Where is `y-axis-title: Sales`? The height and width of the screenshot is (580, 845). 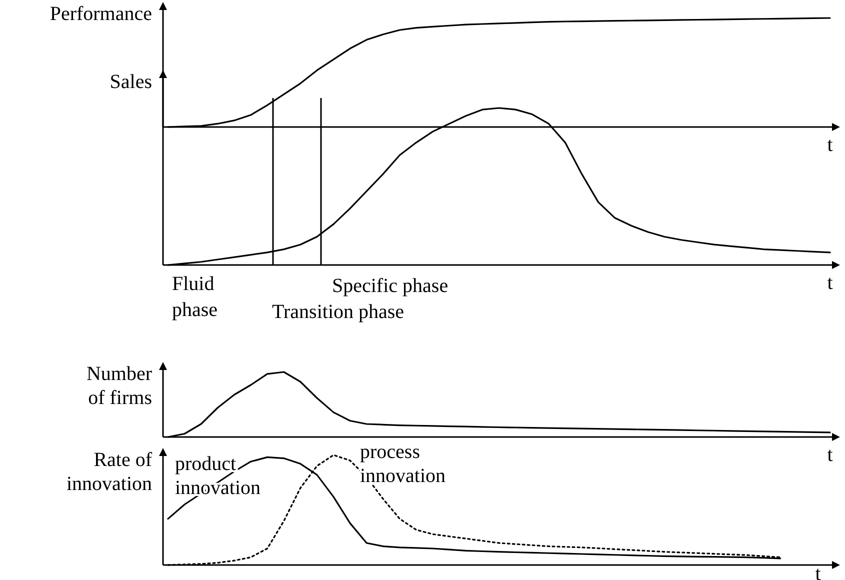
y-axis-title: Sales is located at coordinates (131, 82).